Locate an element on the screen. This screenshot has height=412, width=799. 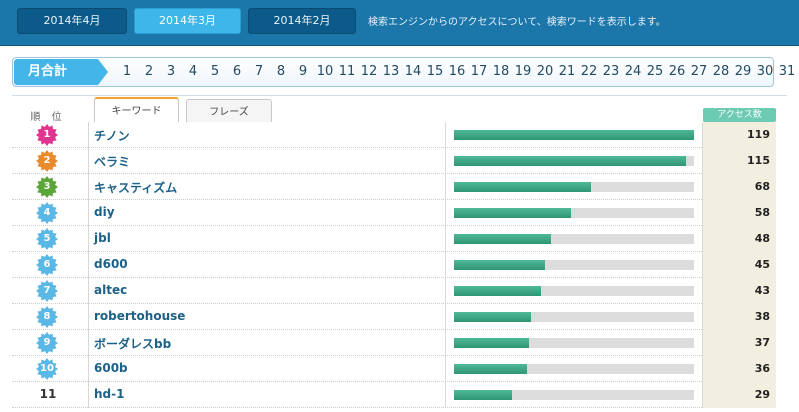
day-link: 20 is located at coordinates (545, 71).